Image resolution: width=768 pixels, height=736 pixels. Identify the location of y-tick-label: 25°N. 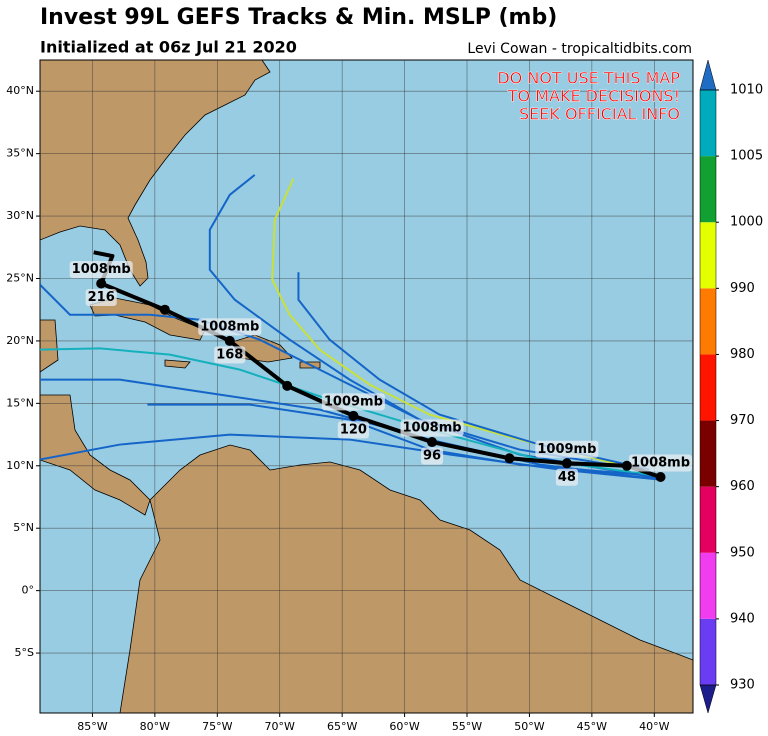
(20, 277).